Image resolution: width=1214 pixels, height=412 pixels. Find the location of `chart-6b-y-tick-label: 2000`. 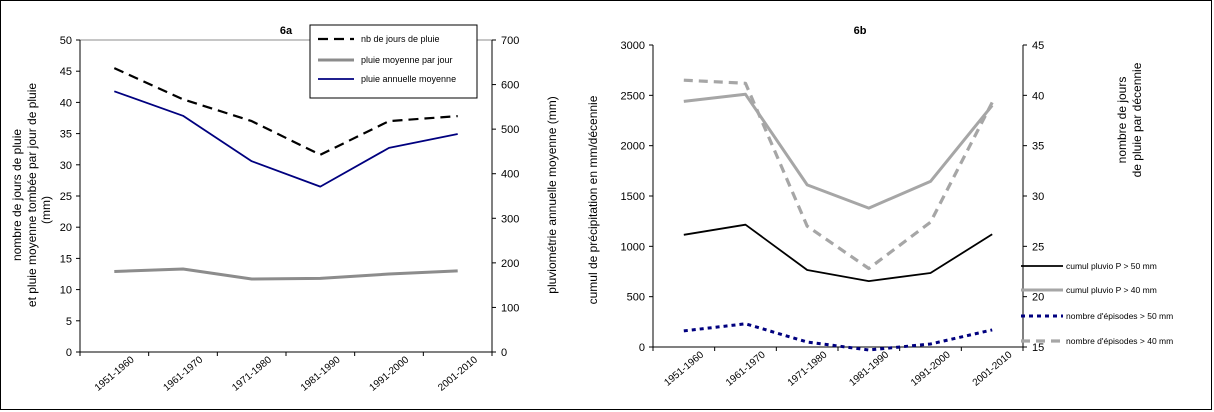

chart-6b-y-tick-label: 2000 is located at coordinates (633, 147).